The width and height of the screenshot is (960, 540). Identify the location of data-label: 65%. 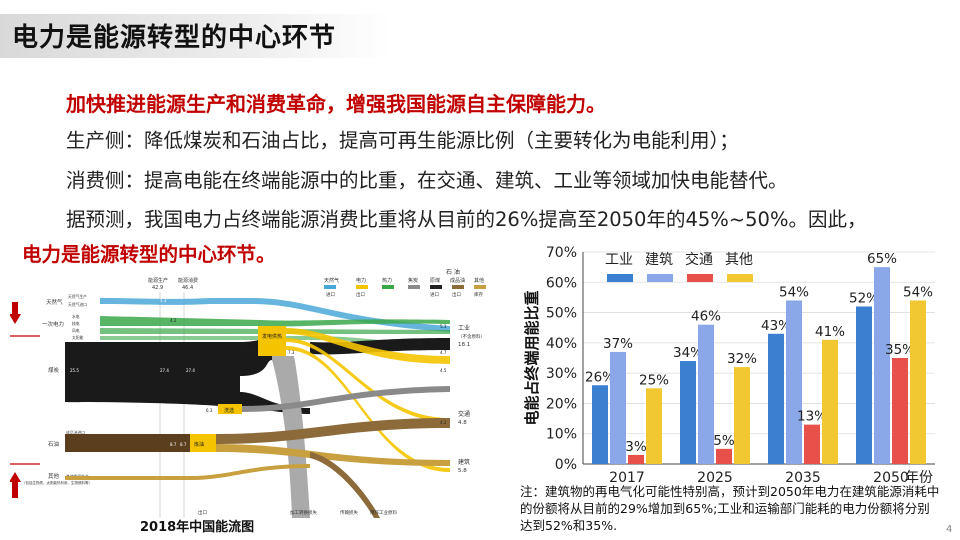
(882, 259).